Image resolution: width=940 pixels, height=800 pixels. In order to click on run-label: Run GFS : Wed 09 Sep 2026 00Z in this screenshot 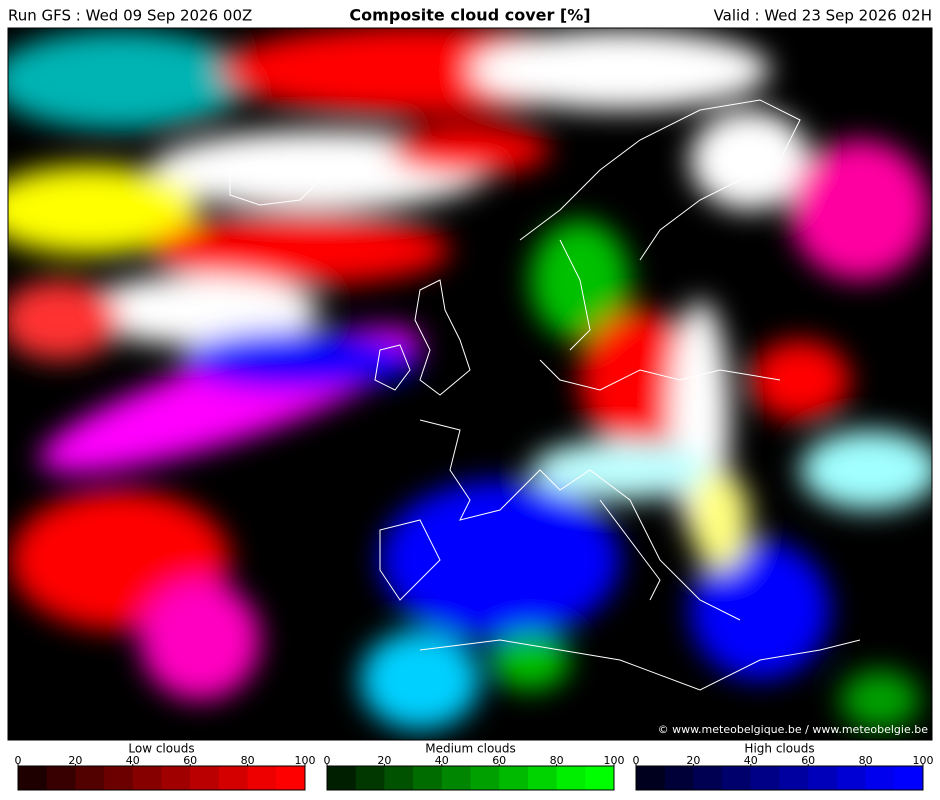, I will do `click(130, 16)`.